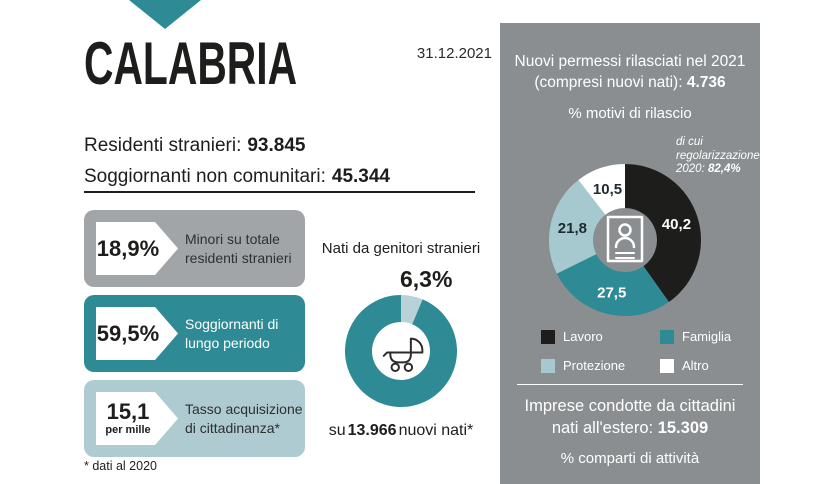  Describe the element at coordinates (594, 365) in the screenshot. I see `legend-label: Protezione` at that location.